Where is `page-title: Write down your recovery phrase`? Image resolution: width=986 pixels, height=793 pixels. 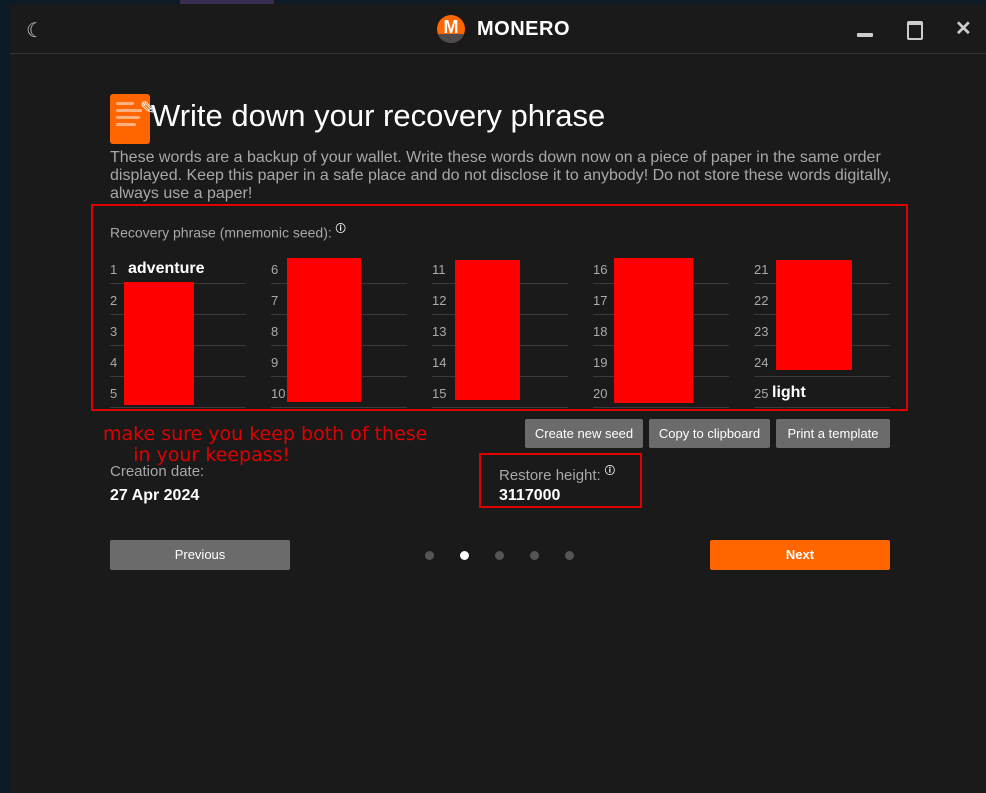 page-title: Write down your recovery phrase is located at coordinates (378, 115).